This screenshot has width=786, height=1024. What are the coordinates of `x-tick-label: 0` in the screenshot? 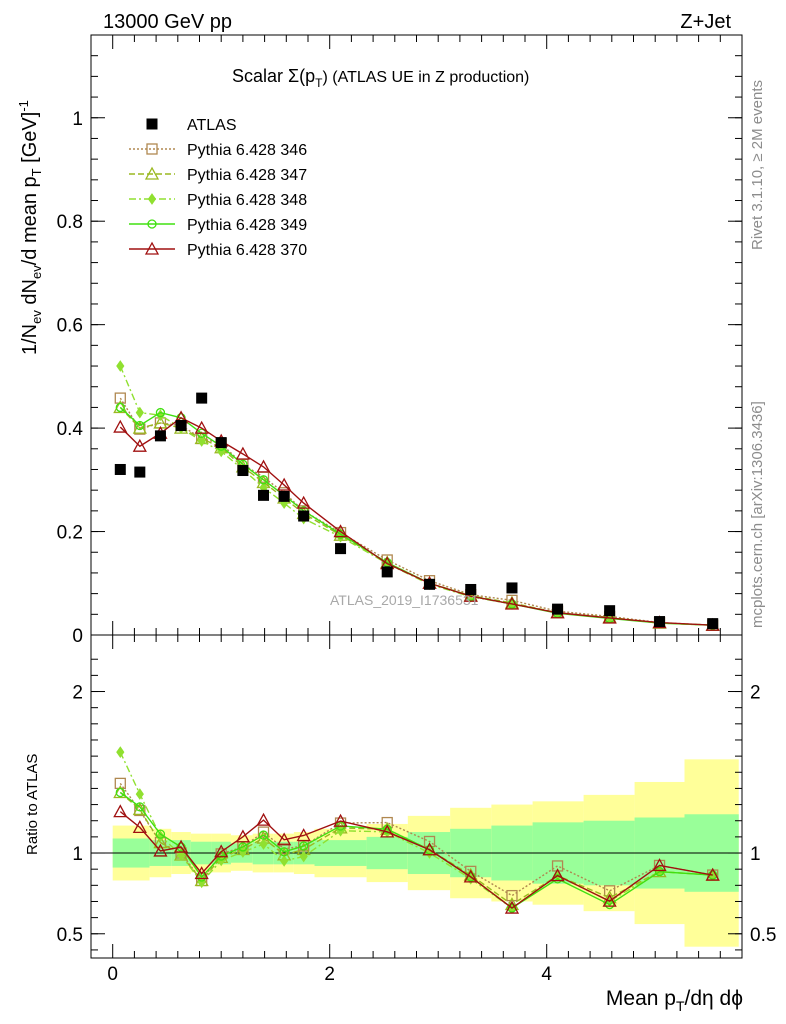 It's located at (112, 974).